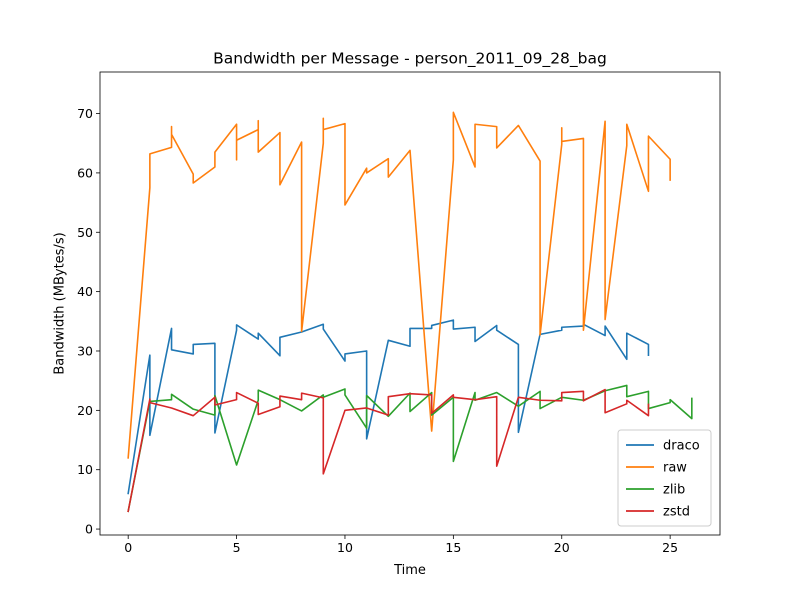 This screenshot has width=800, height=600. I want to click on x-tick-label: 20, so click(562, 547).